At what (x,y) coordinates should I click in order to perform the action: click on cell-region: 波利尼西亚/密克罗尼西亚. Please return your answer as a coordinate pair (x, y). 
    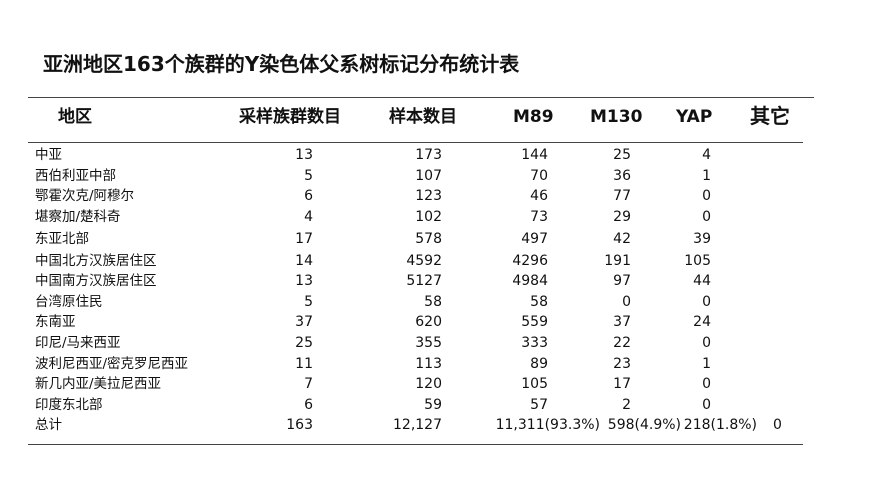
    Looking at the image, I should click on (112, 364).